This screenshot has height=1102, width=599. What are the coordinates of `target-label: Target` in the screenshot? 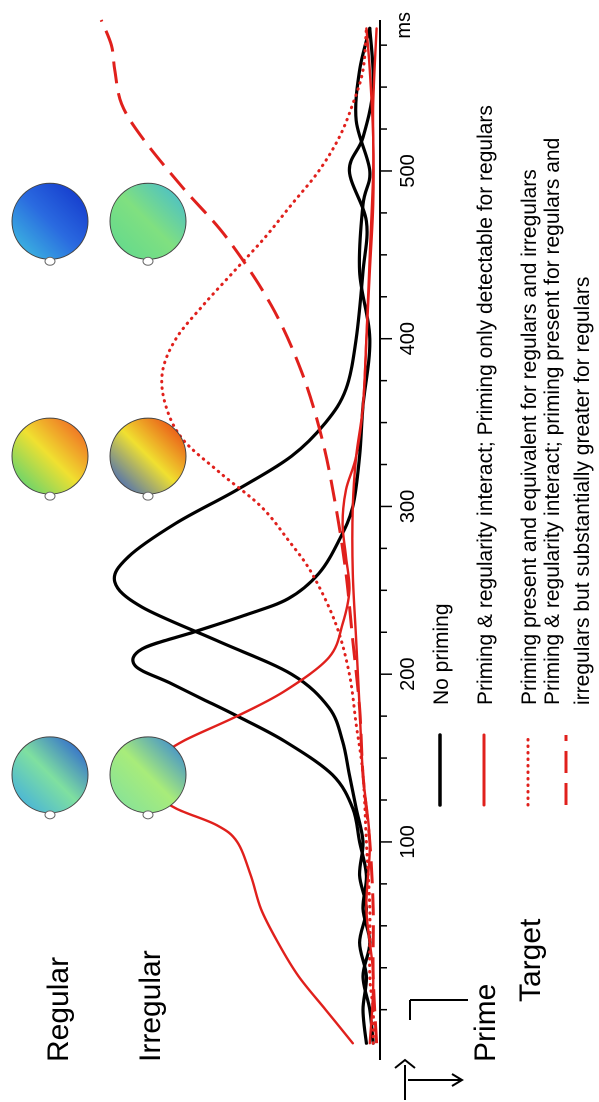 It's located at (530, 960).